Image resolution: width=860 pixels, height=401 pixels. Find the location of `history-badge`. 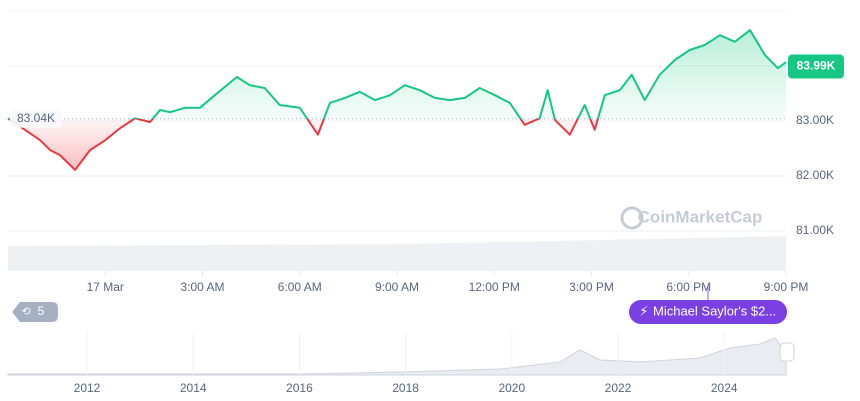

history-badge is located at coordinates (35, 312).